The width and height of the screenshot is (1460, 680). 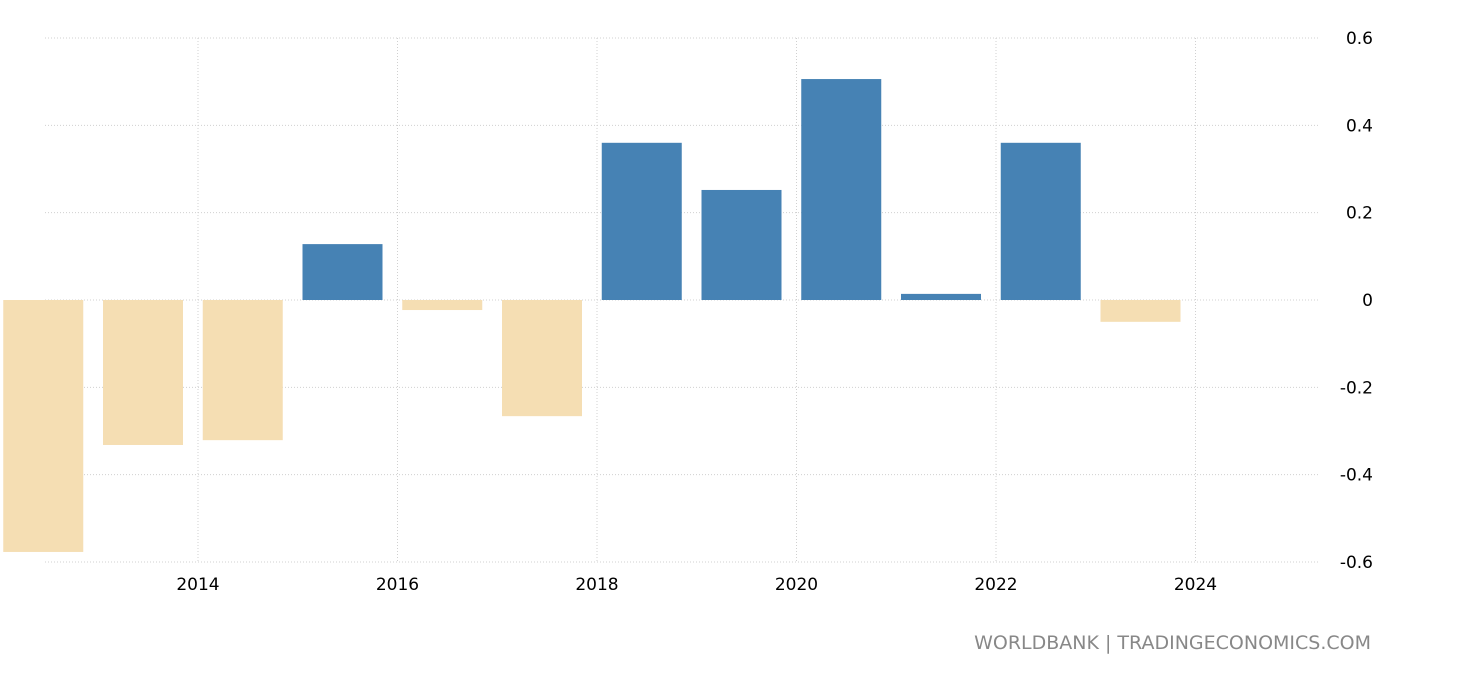 What do you see at coordinates (641, 221) in the screenshot?
I see `bar-2019` at bounding box center [641, 221].